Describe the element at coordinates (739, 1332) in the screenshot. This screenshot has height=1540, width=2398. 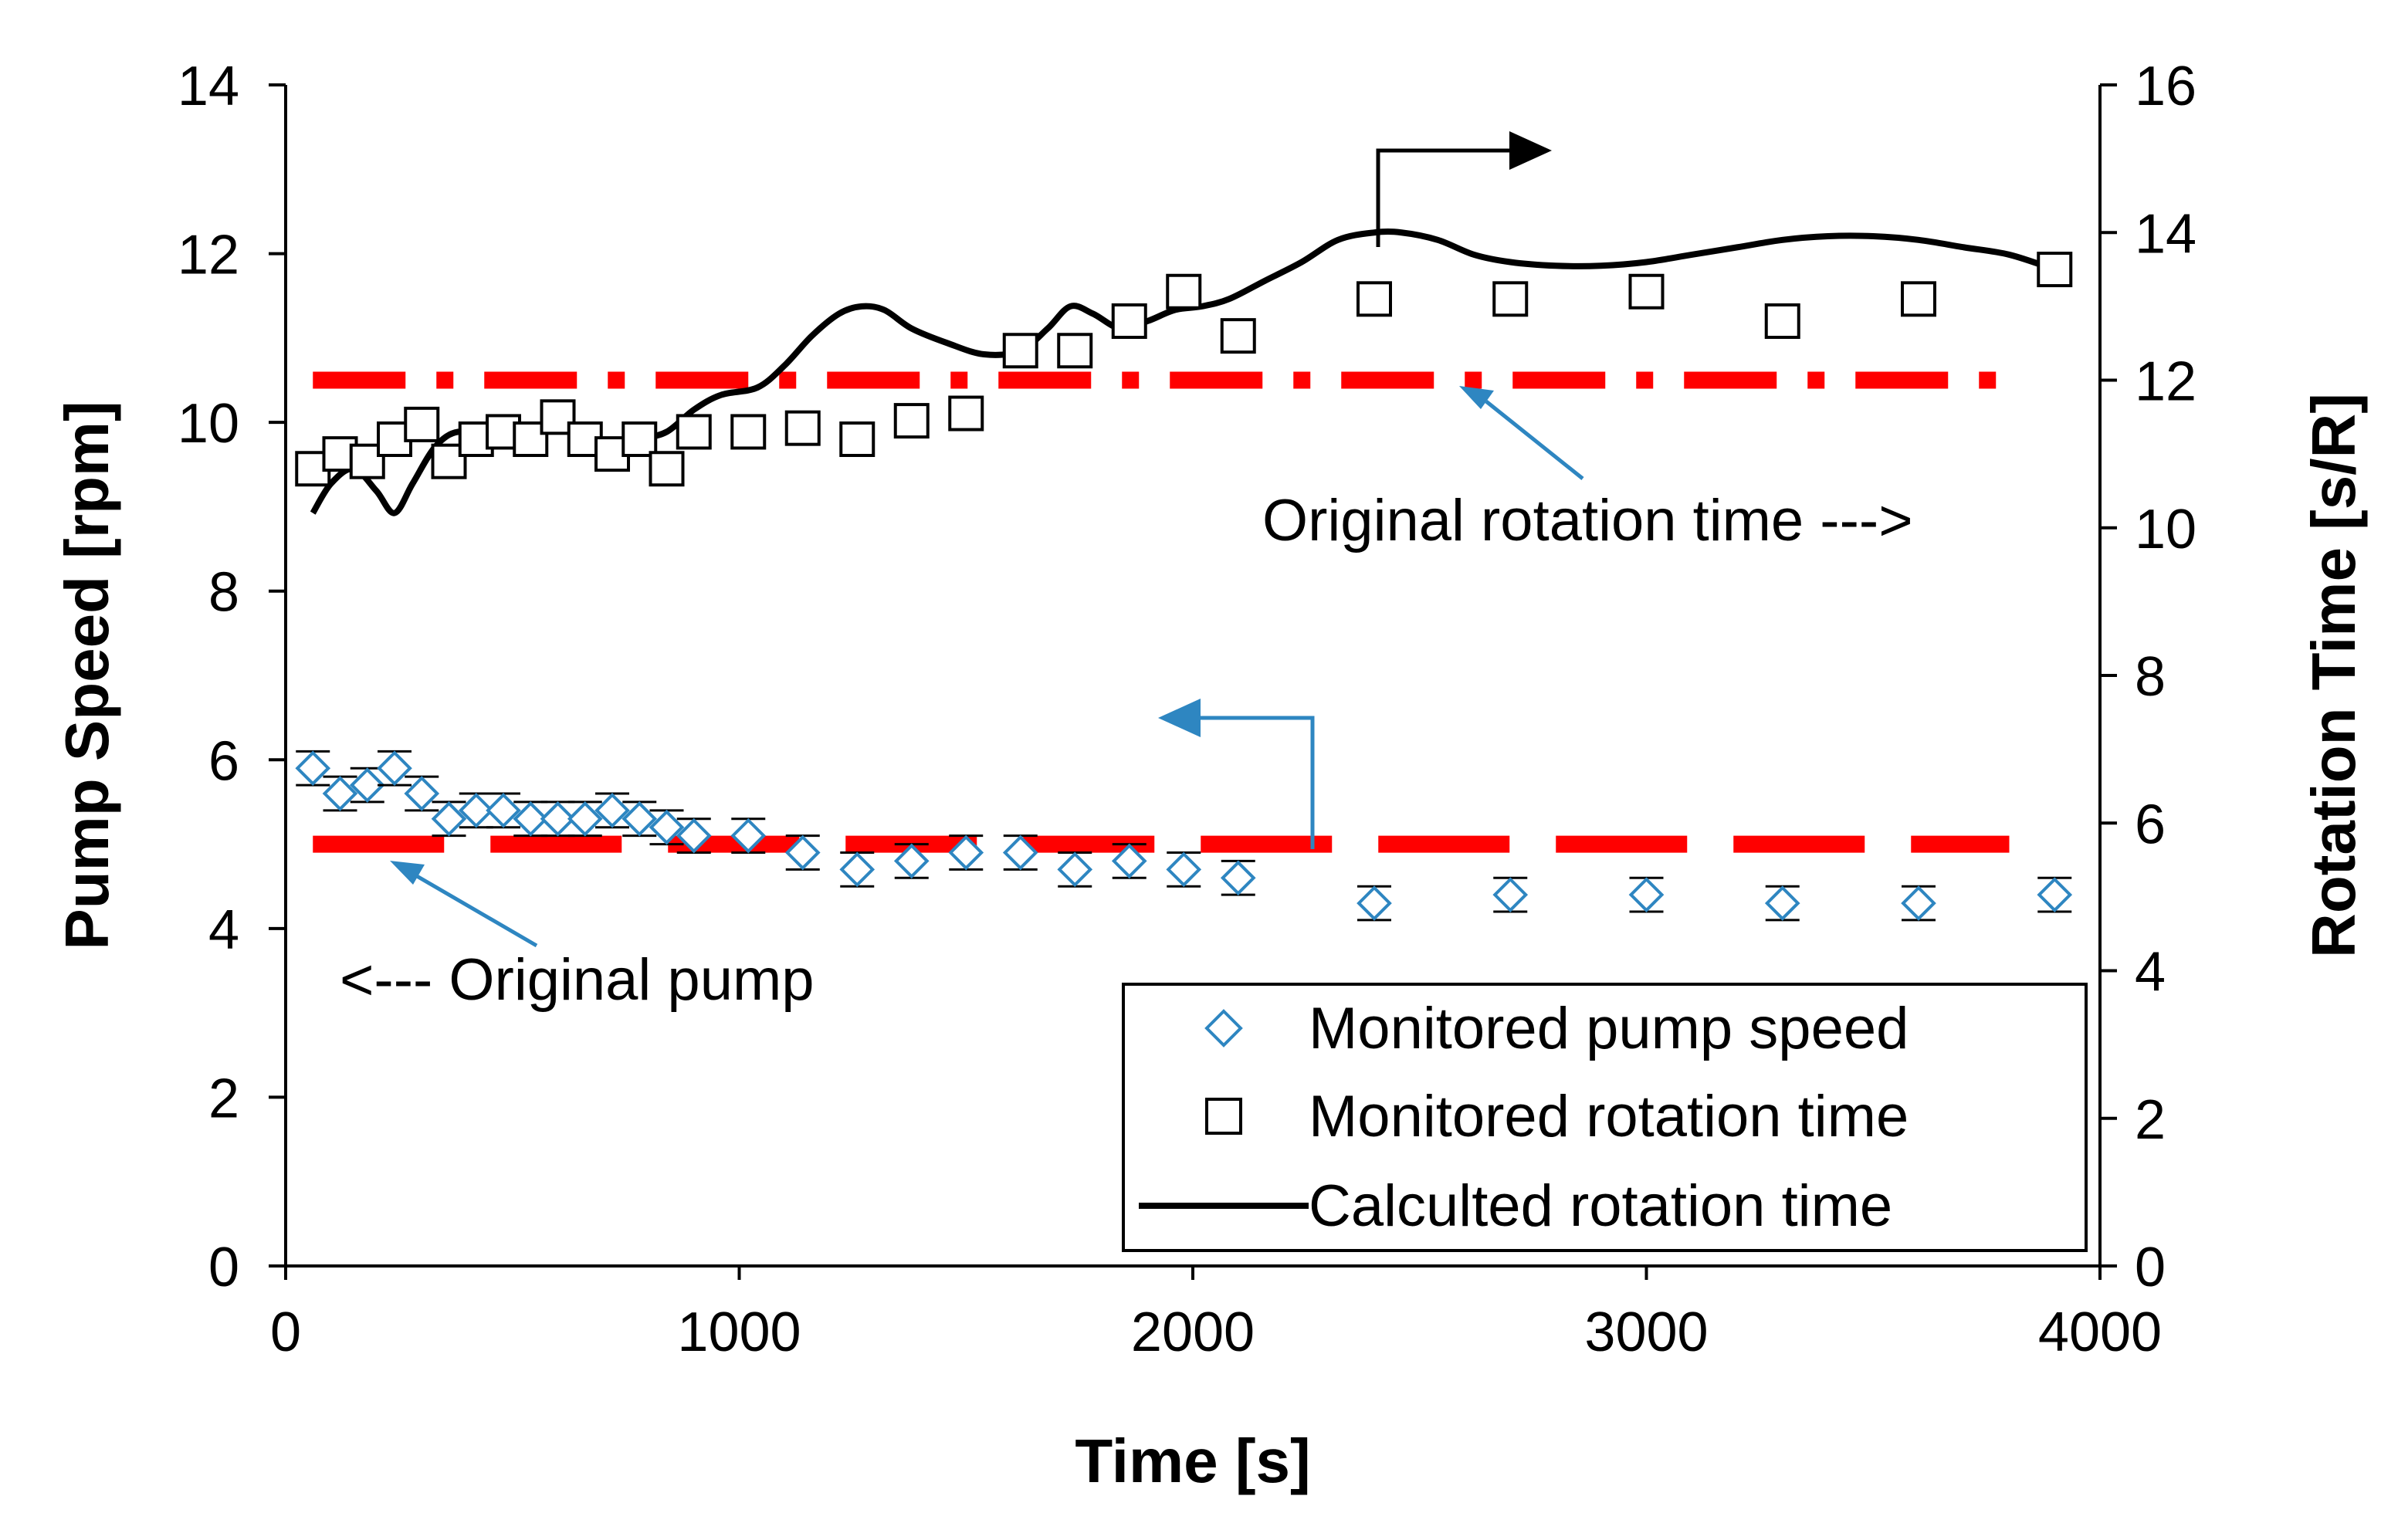
I see `x-tick-label: 1000` at that location.